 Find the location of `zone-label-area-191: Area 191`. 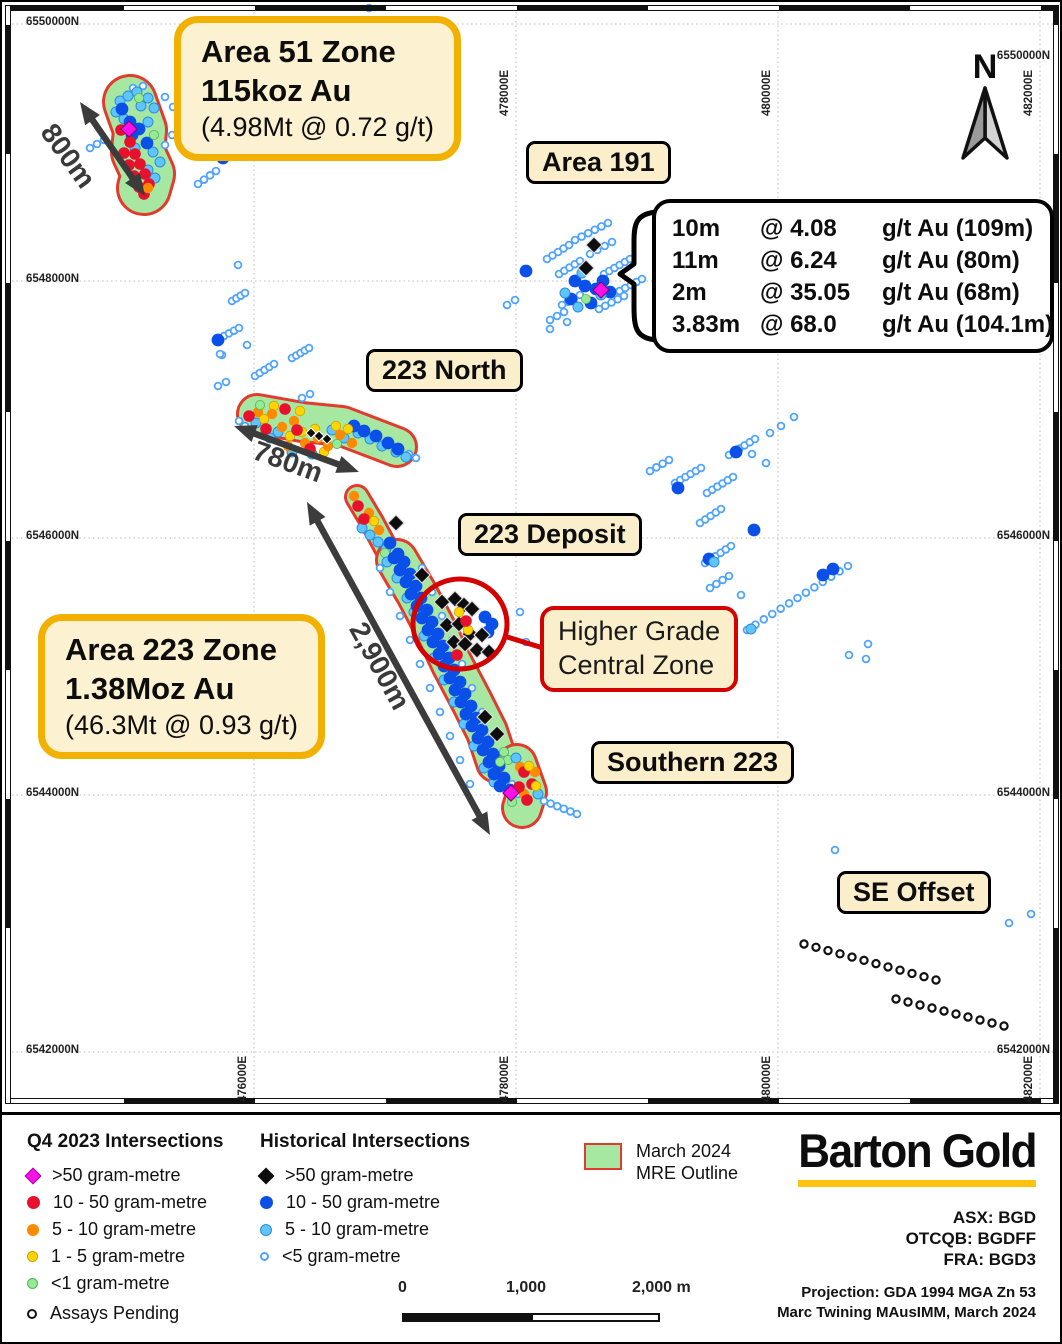

zone-label-area-191: Area 191 is located at coordinates (598, 162).